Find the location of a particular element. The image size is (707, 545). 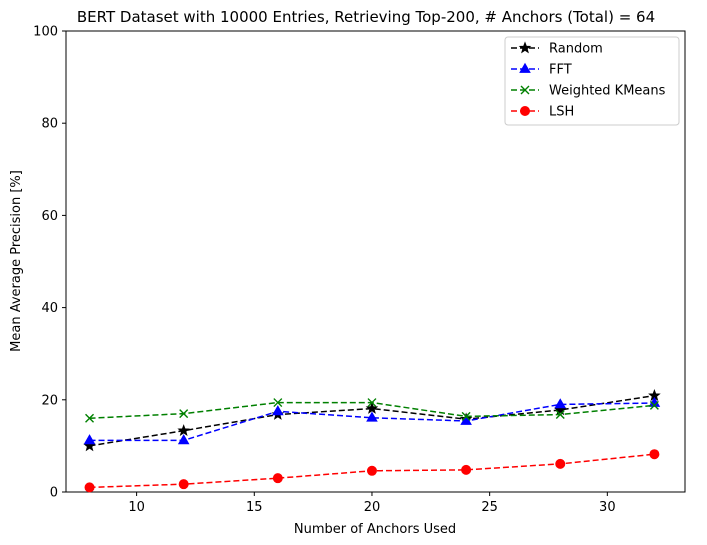

y-axis-label: Mean Average Precision [%] is located at coordinates (16, 261).